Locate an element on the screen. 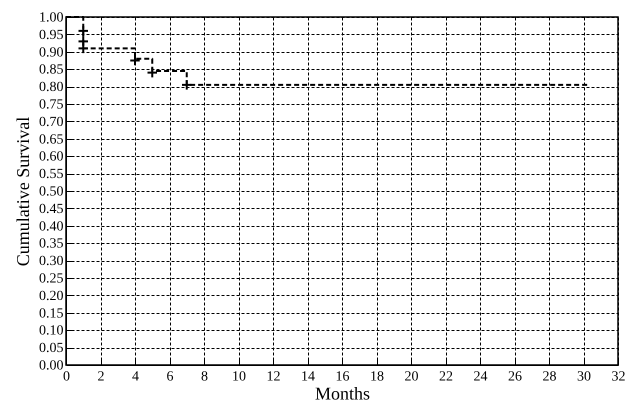 Image resolution: width=633 pixels, height=409 pixels. x-tick-label: 2 is located at coordinates (101, 377).